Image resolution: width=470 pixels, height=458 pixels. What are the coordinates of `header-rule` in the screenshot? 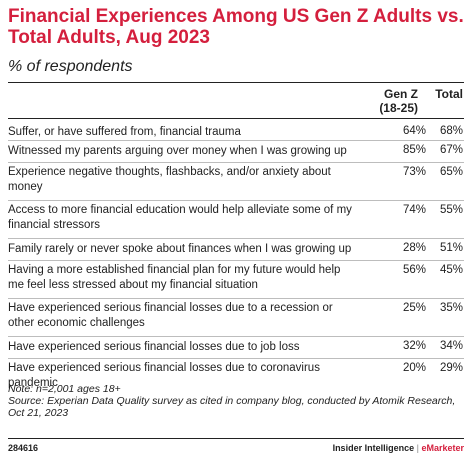 It's located at (236, 118).